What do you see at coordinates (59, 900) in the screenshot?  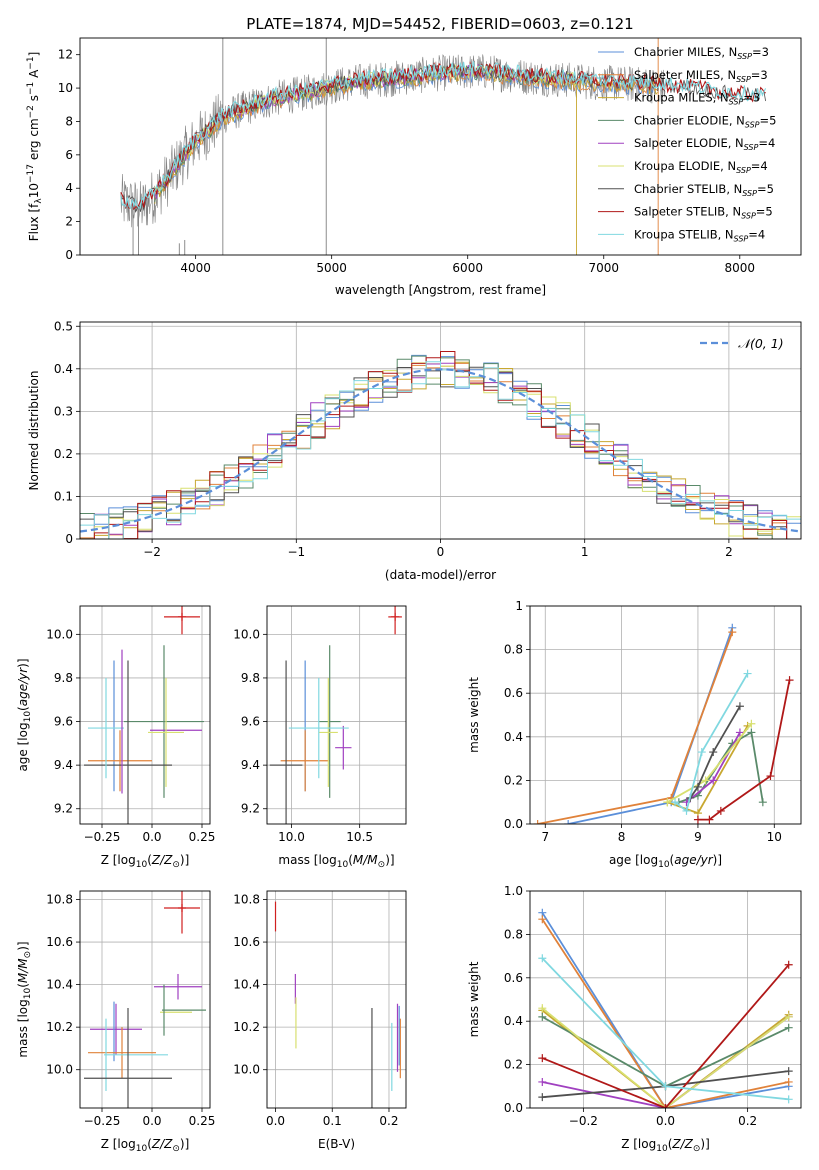 I see `y-tick-label: 10.8` at bounding box center [59, 900].